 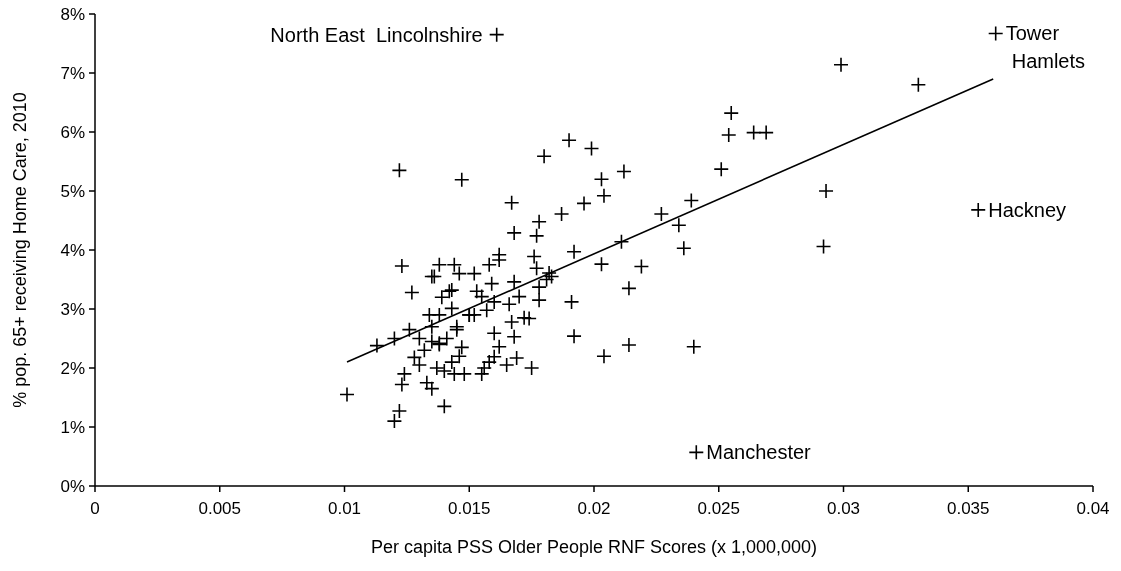 What do you see at coordinates (843, 508) in the screenshot?
I see `x-tick-label: 0.03` at bounding box center [843, 508].